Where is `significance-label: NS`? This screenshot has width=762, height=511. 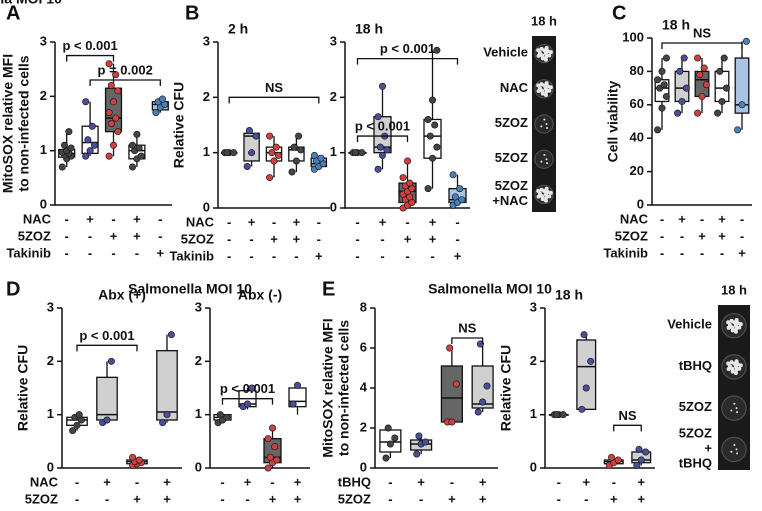
significance-label: NS is located at coordinates (627, 415).